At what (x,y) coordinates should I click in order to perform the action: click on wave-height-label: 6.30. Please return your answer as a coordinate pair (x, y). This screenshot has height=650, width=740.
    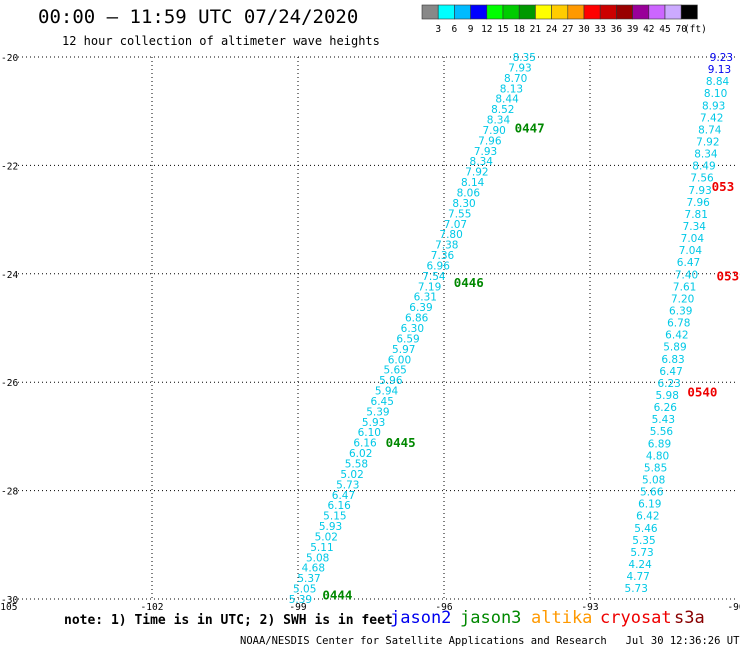
    Looking at the image, I should click on (412, 329).